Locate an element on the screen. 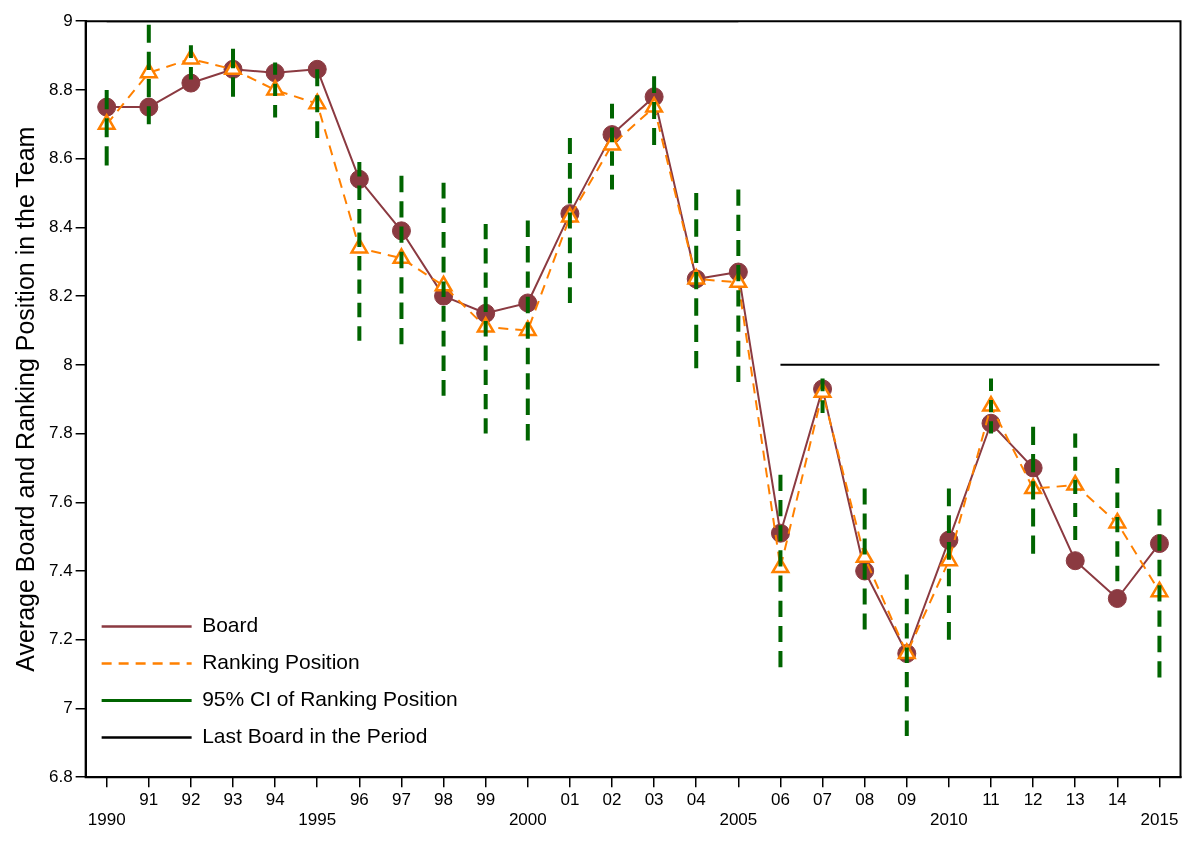  y-tick-label: 7.2 is located at coordinates (60, 639).